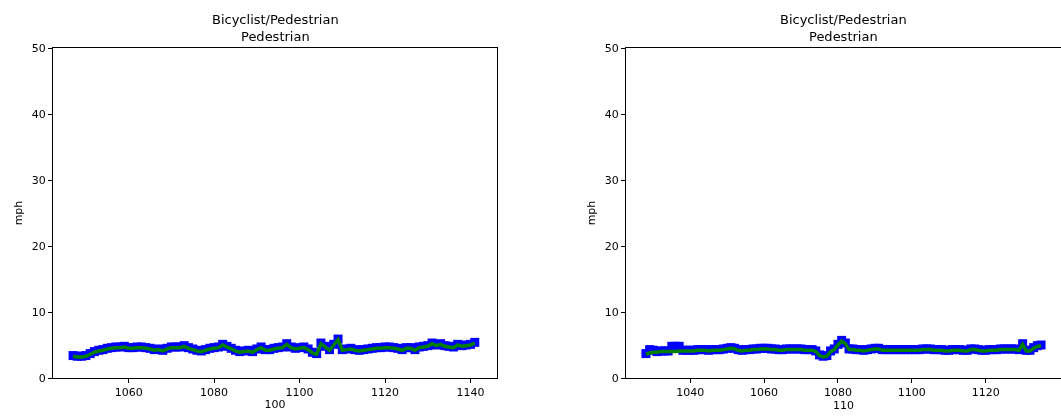  What do you see at coordinates (275, 405) in the screenshot?
I see `x-axis-title: 100` at bounding box center [275, 405].